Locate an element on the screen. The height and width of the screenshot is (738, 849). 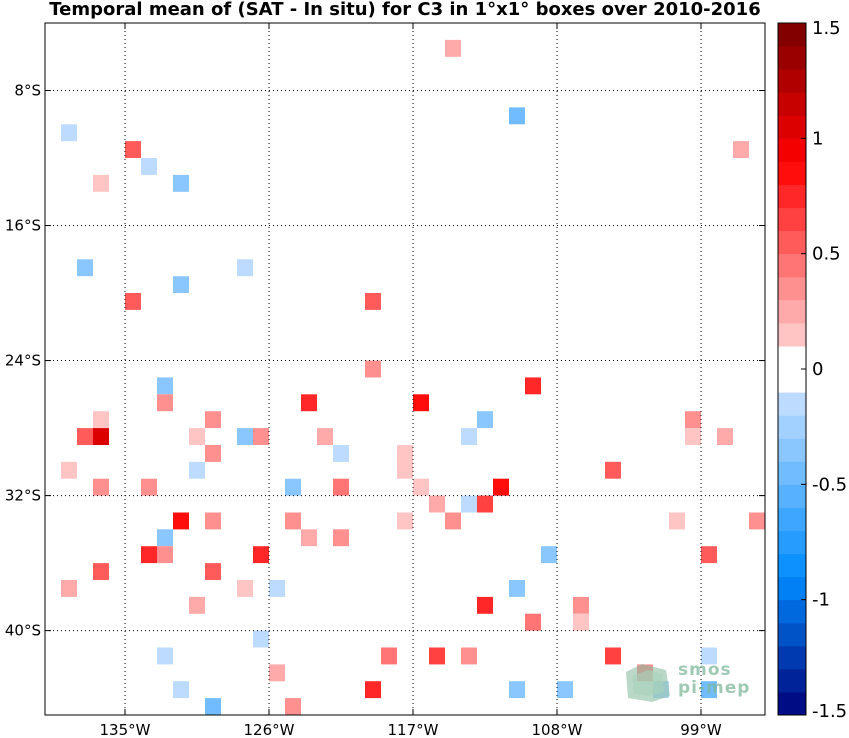
colorbar-tick-label: -1.5 is located at coordinates (829, 711).